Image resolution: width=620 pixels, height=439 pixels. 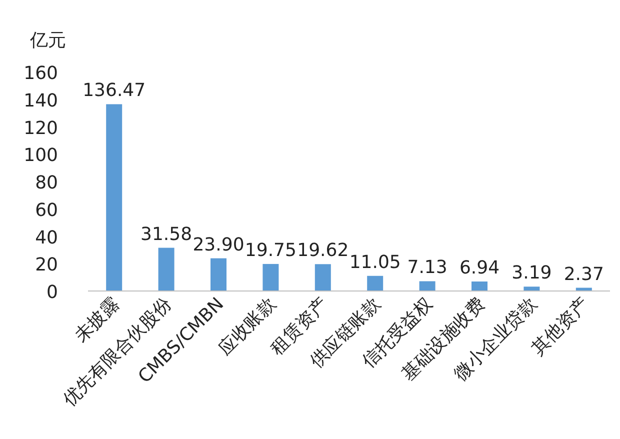 I want to click on y-tick-label: 40, so click(x=46, y=237).